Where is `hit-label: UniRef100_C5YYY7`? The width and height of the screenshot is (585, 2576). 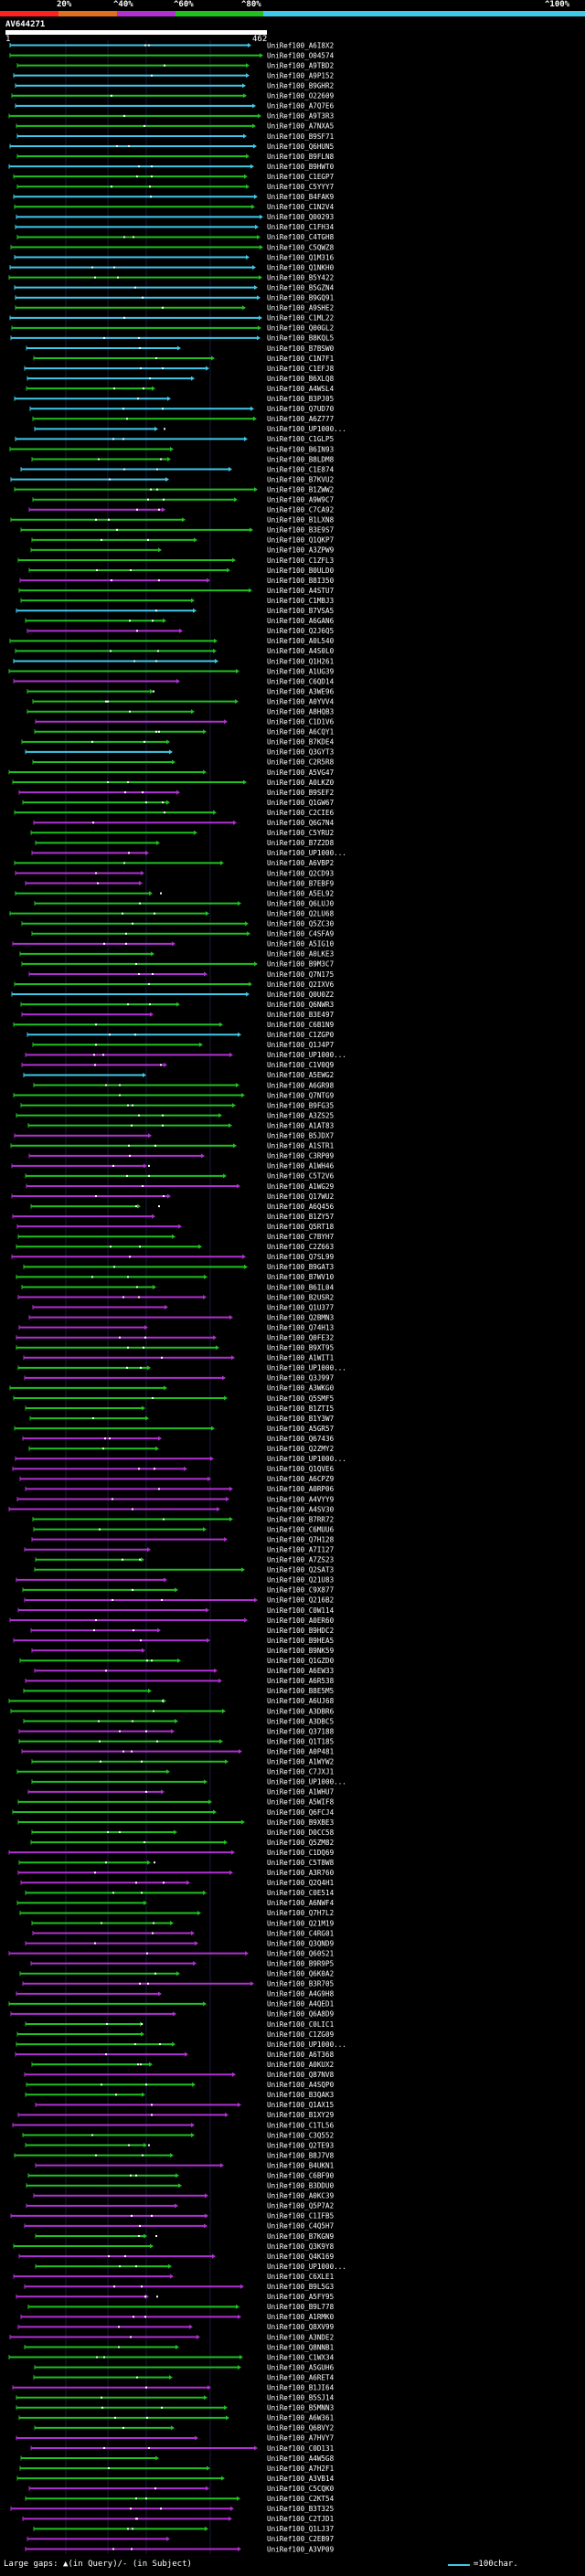
hit-label: UniRef100_C5YYY7 is located at coordinates (300, 187).